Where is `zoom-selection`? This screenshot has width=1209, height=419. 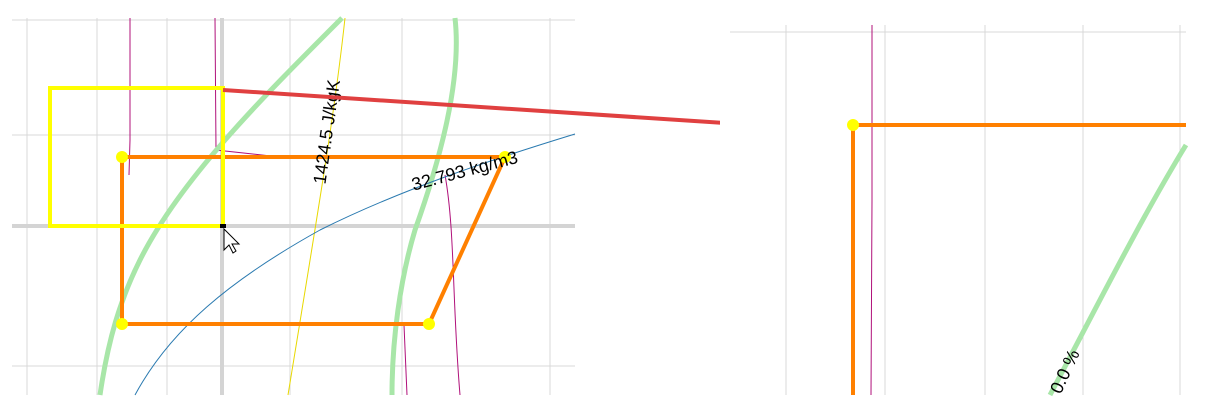
zoom-selection is located at coordinates (136, 157).